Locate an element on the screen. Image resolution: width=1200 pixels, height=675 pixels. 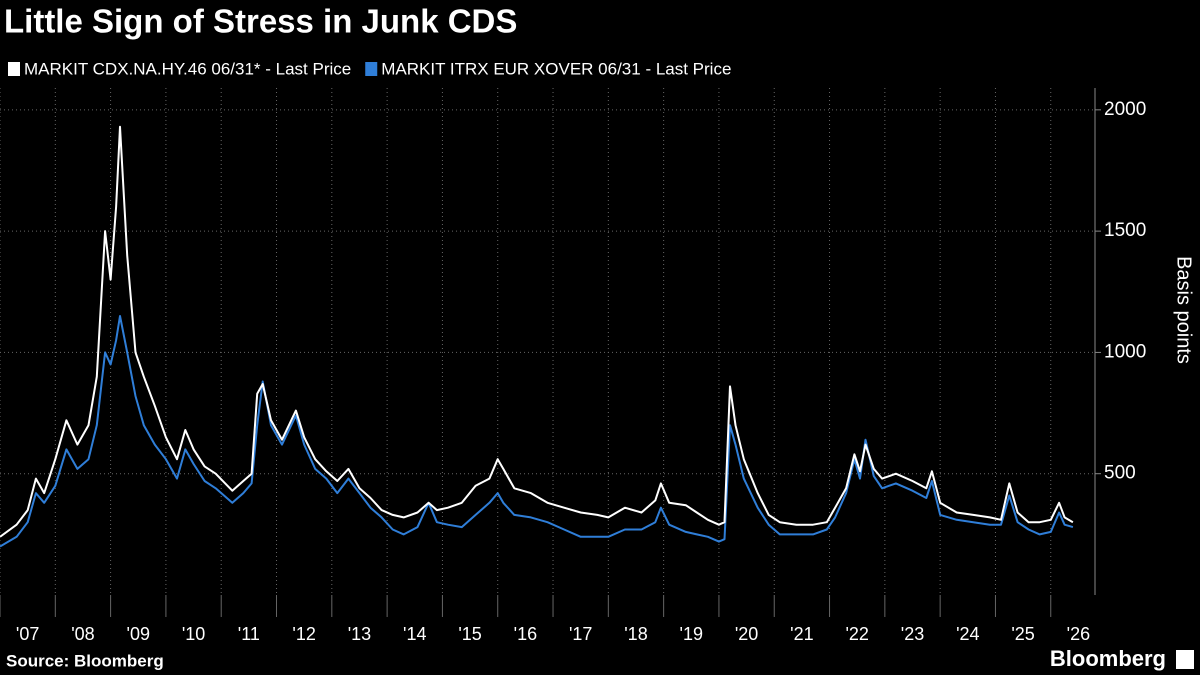
x-tick-label: '09 is located at coordinates (138, 634).